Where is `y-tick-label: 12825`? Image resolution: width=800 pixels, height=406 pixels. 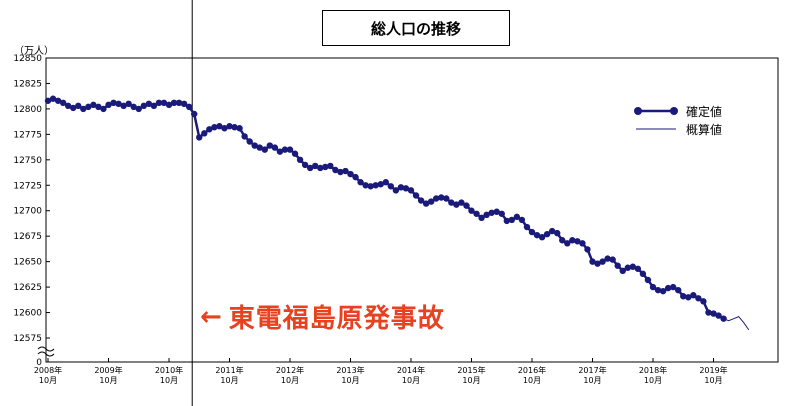 y-tick-label: 12825 is located at coordinates (27, 84).